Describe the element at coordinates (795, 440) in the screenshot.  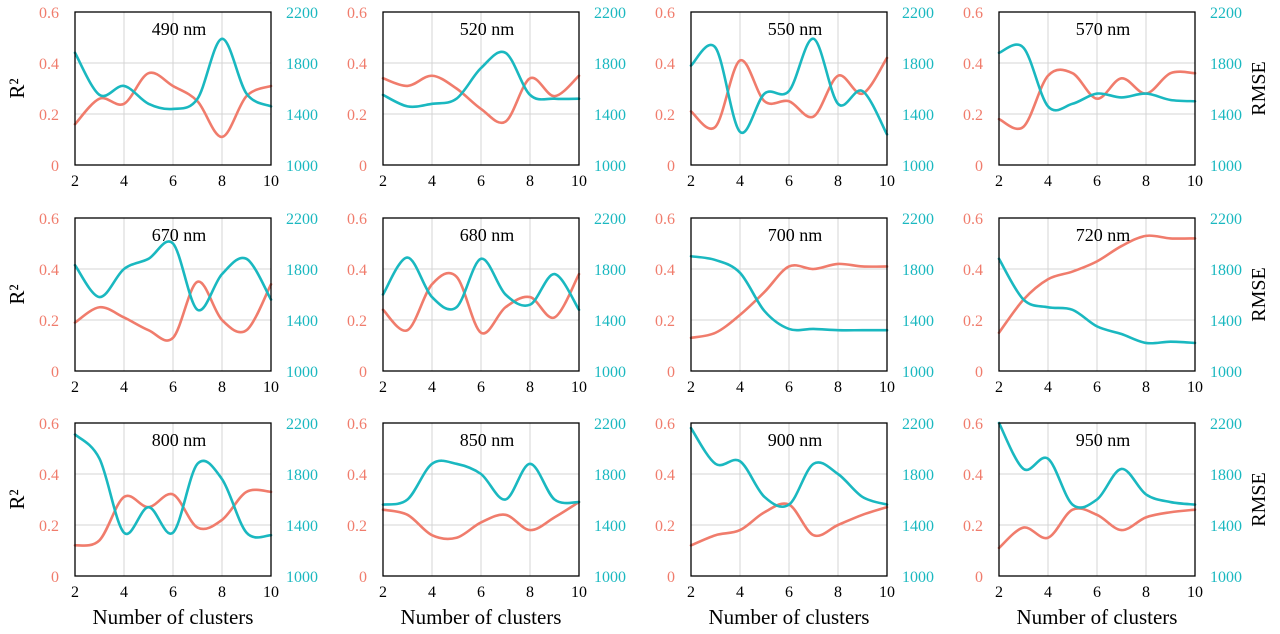
I see `panel-title: 900 nm` at that location.